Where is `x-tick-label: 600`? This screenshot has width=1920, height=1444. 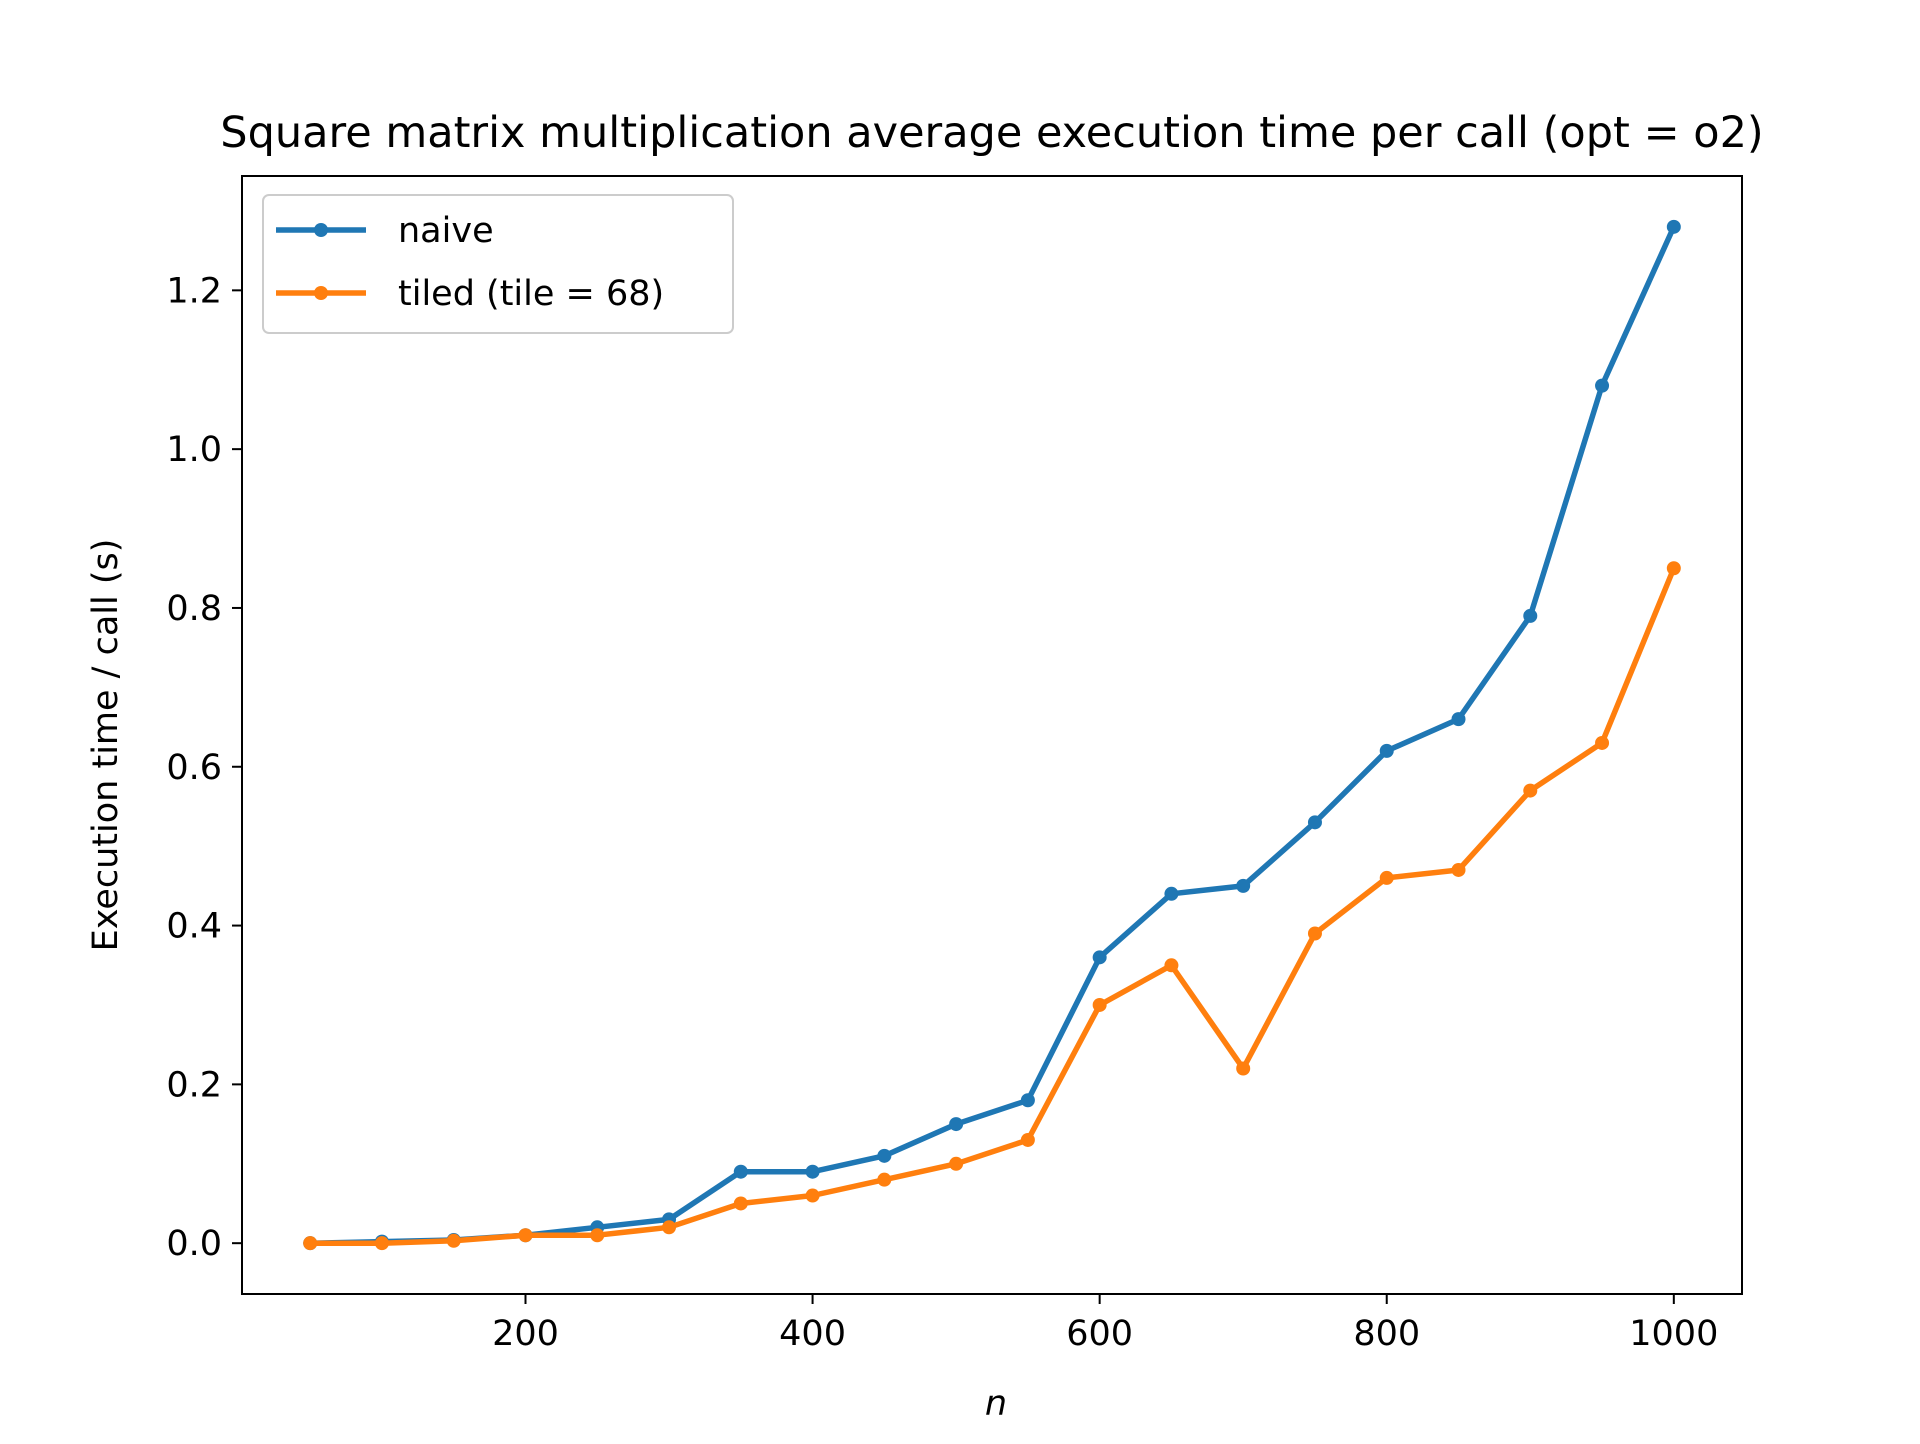
x-tick-label: 600 is located at coordinates (1099, 1334).